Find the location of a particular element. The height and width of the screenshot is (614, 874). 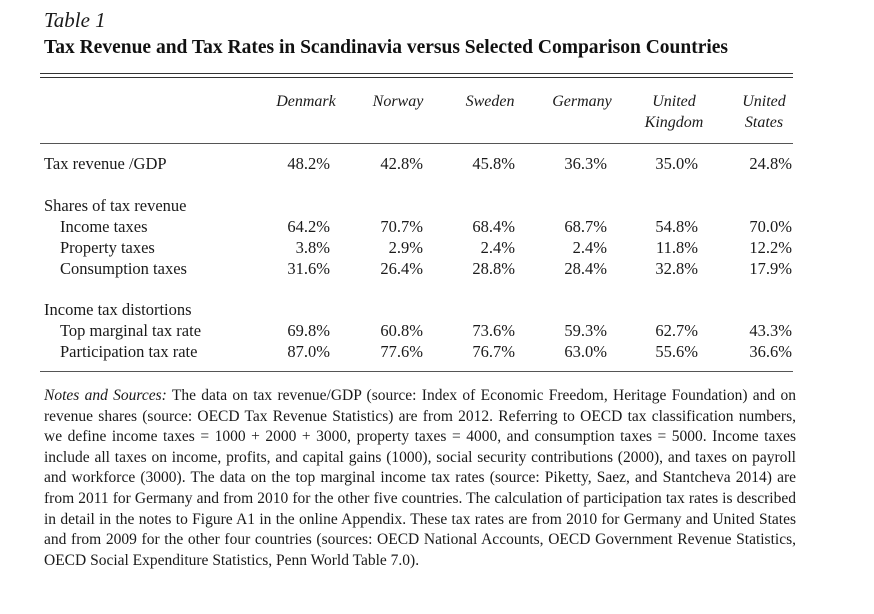

table-cell: 60.8% is located at coordinates (401, 330).